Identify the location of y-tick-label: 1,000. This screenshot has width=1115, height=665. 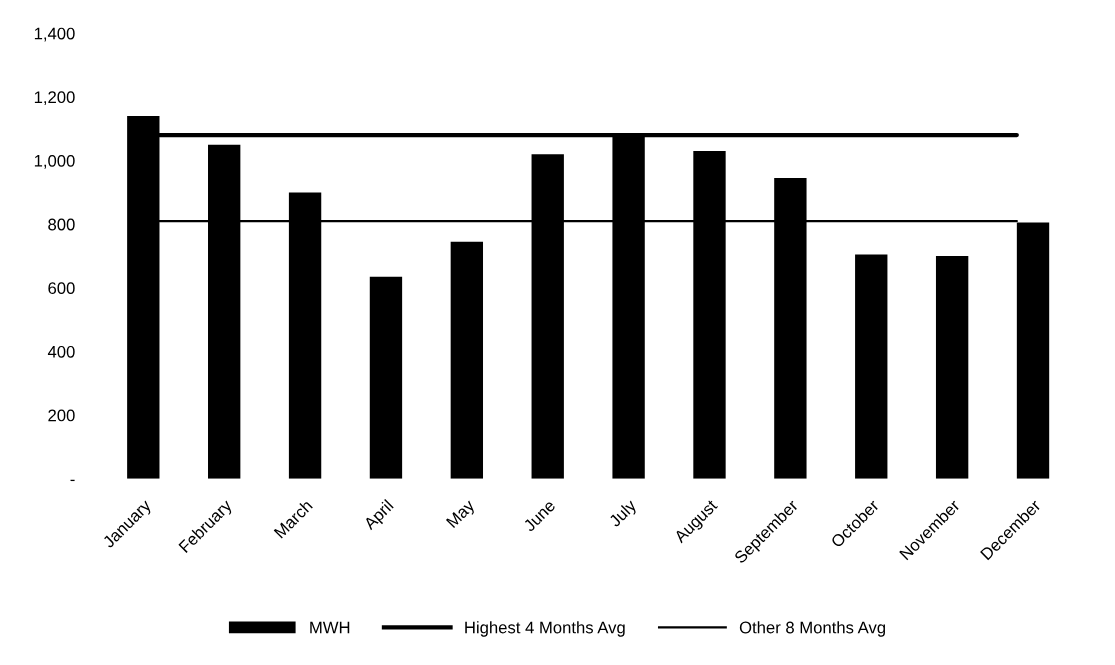
(54, 161).